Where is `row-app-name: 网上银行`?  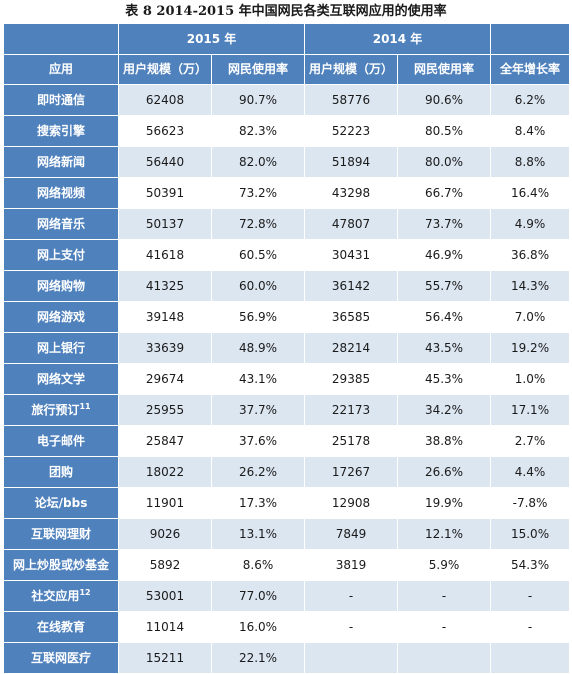 row-app-name: 网上银行 is located at coordinates (61, 348).